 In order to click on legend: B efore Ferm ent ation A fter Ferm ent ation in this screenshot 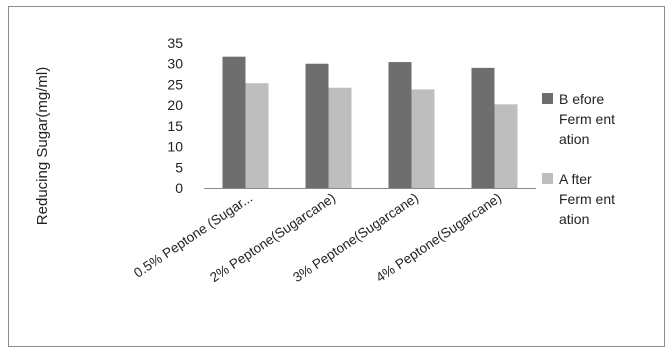, I will do `click(578, 159)`.